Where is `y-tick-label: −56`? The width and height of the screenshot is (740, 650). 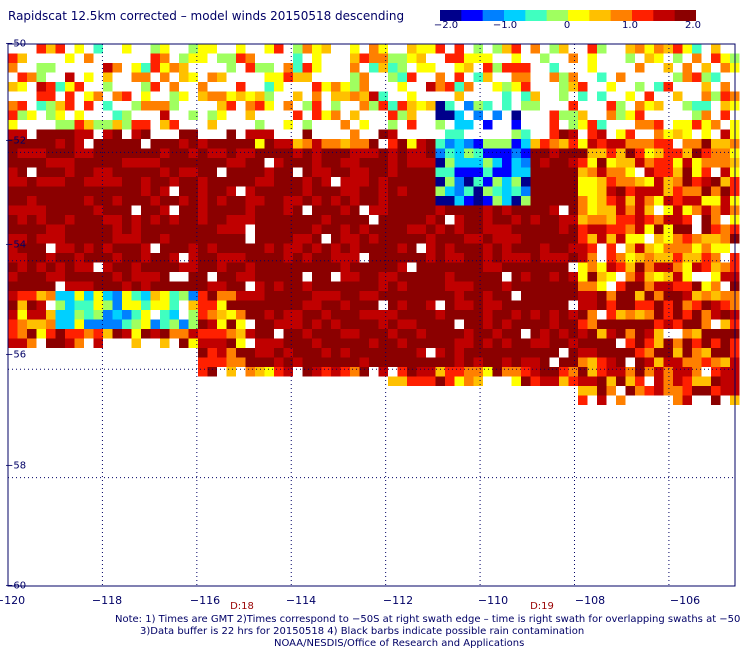
y-tick-label: −56 is located at coordinates (16, 355).